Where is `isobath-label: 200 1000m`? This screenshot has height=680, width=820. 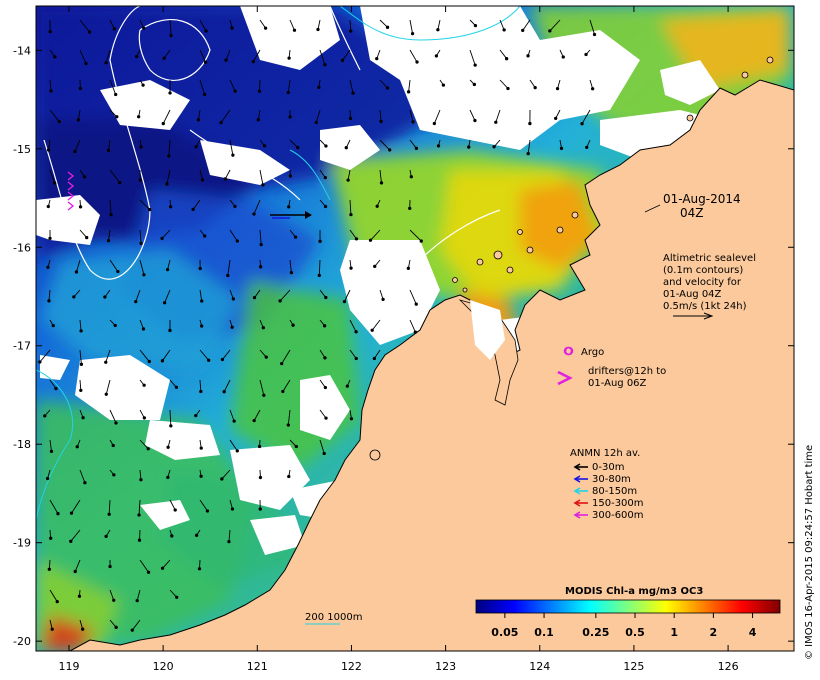
isobath-label: 200 1000m is located at coordinates (333, 617).